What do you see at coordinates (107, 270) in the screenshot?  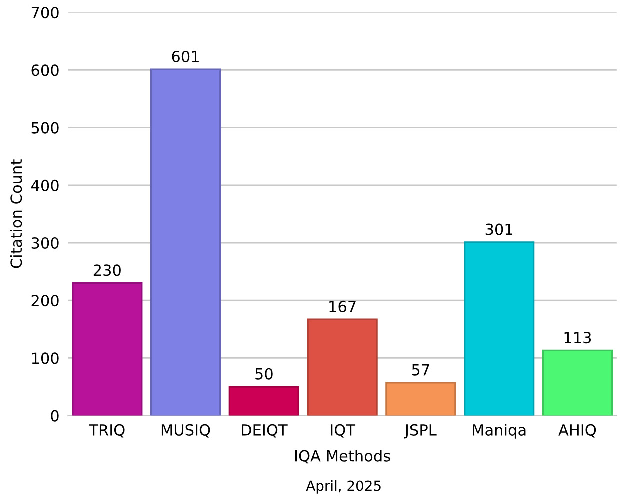 I see `data-label: 230` at bounding box center [107, 270].